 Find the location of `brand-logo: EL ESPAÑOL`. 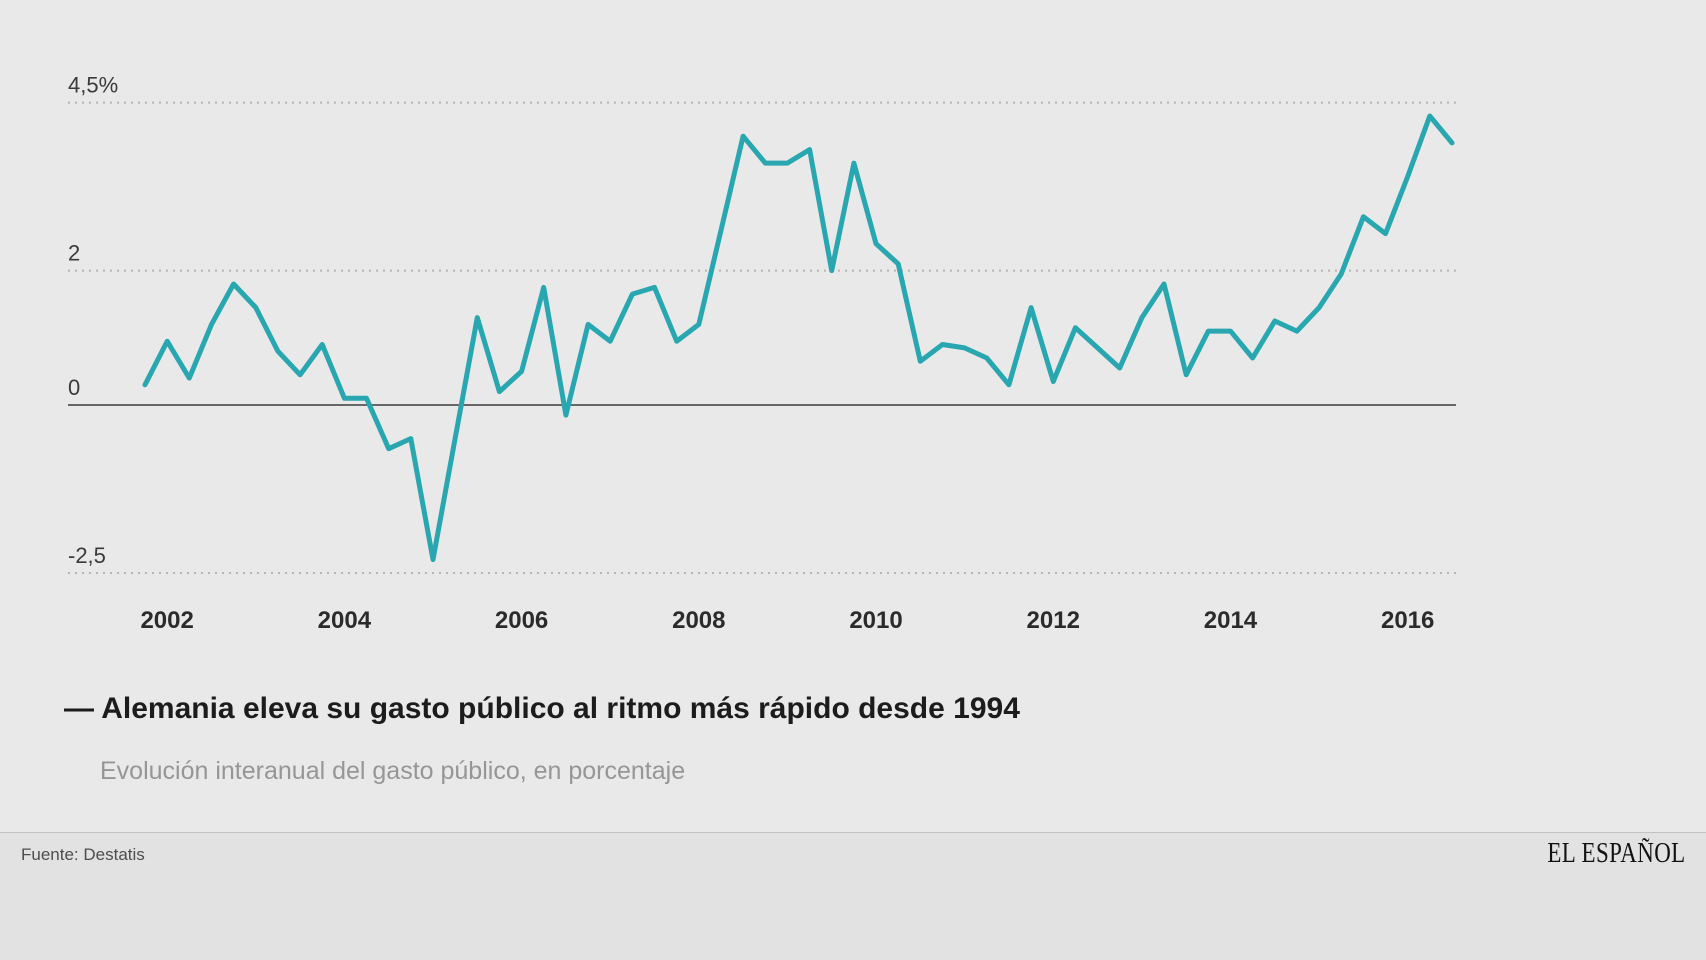

brand-logo: EL ESPAÑOL is located at coordinates (1616, 853).